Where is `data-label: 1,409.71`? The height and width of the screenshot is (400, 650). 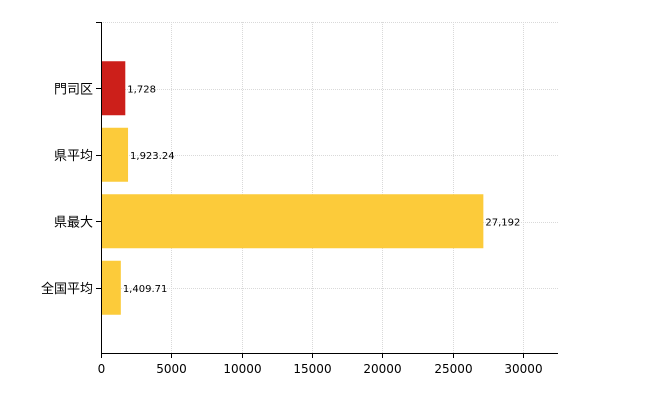 data-label: 1,409.71 is located at coordinates (145, 289).